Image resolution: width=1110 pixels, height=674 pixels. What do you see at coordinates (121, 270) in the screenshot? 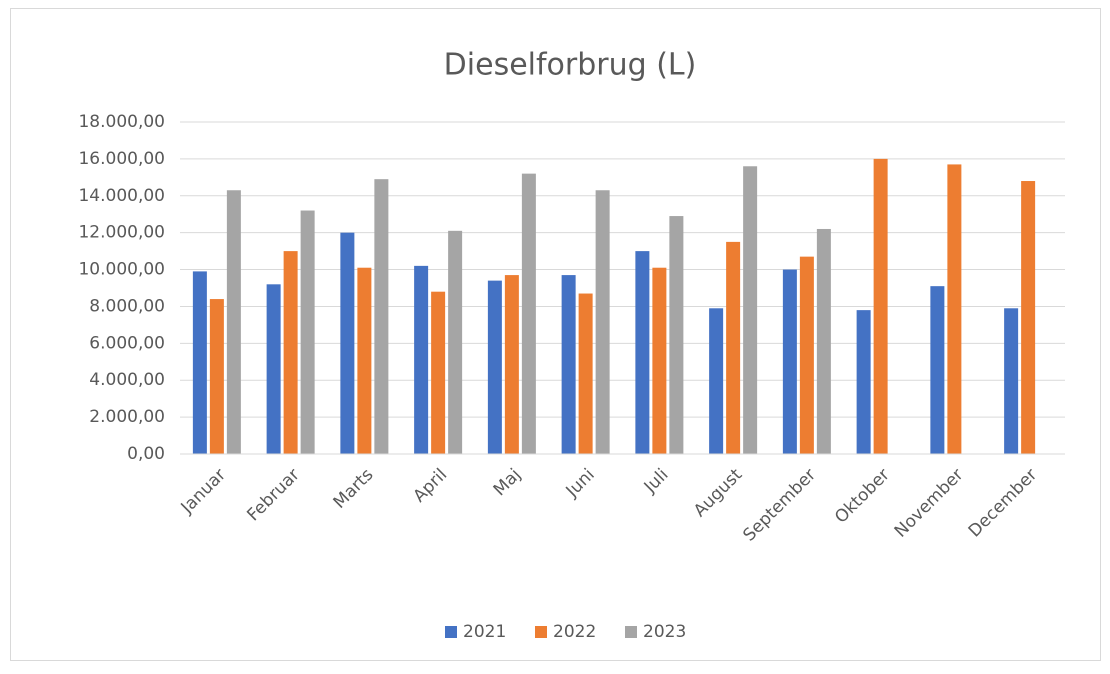
I see `y-tick-label: 10.000,00` at bounding box center [121, 270].